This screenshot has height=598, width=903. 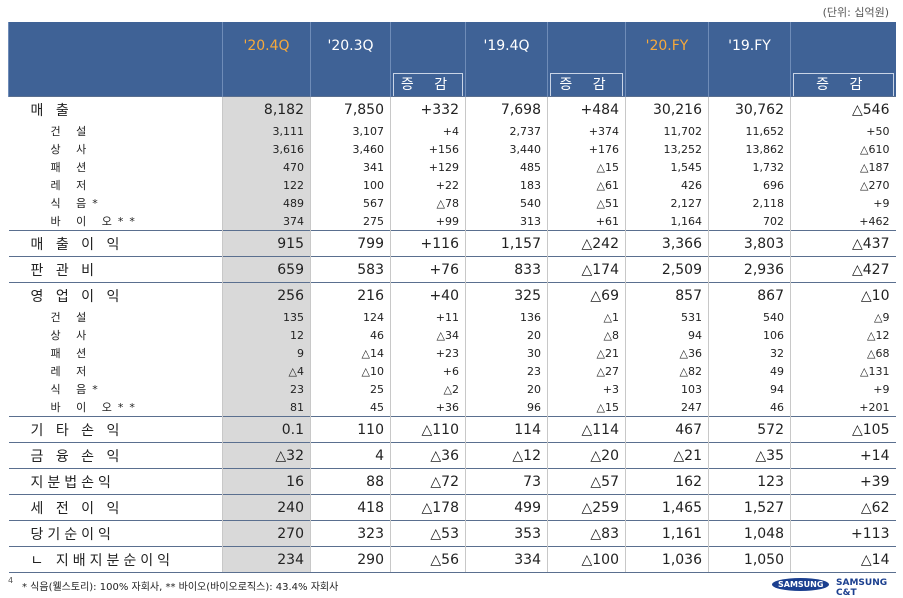 I want to click on cell: 30, so click(x=506, y=353).